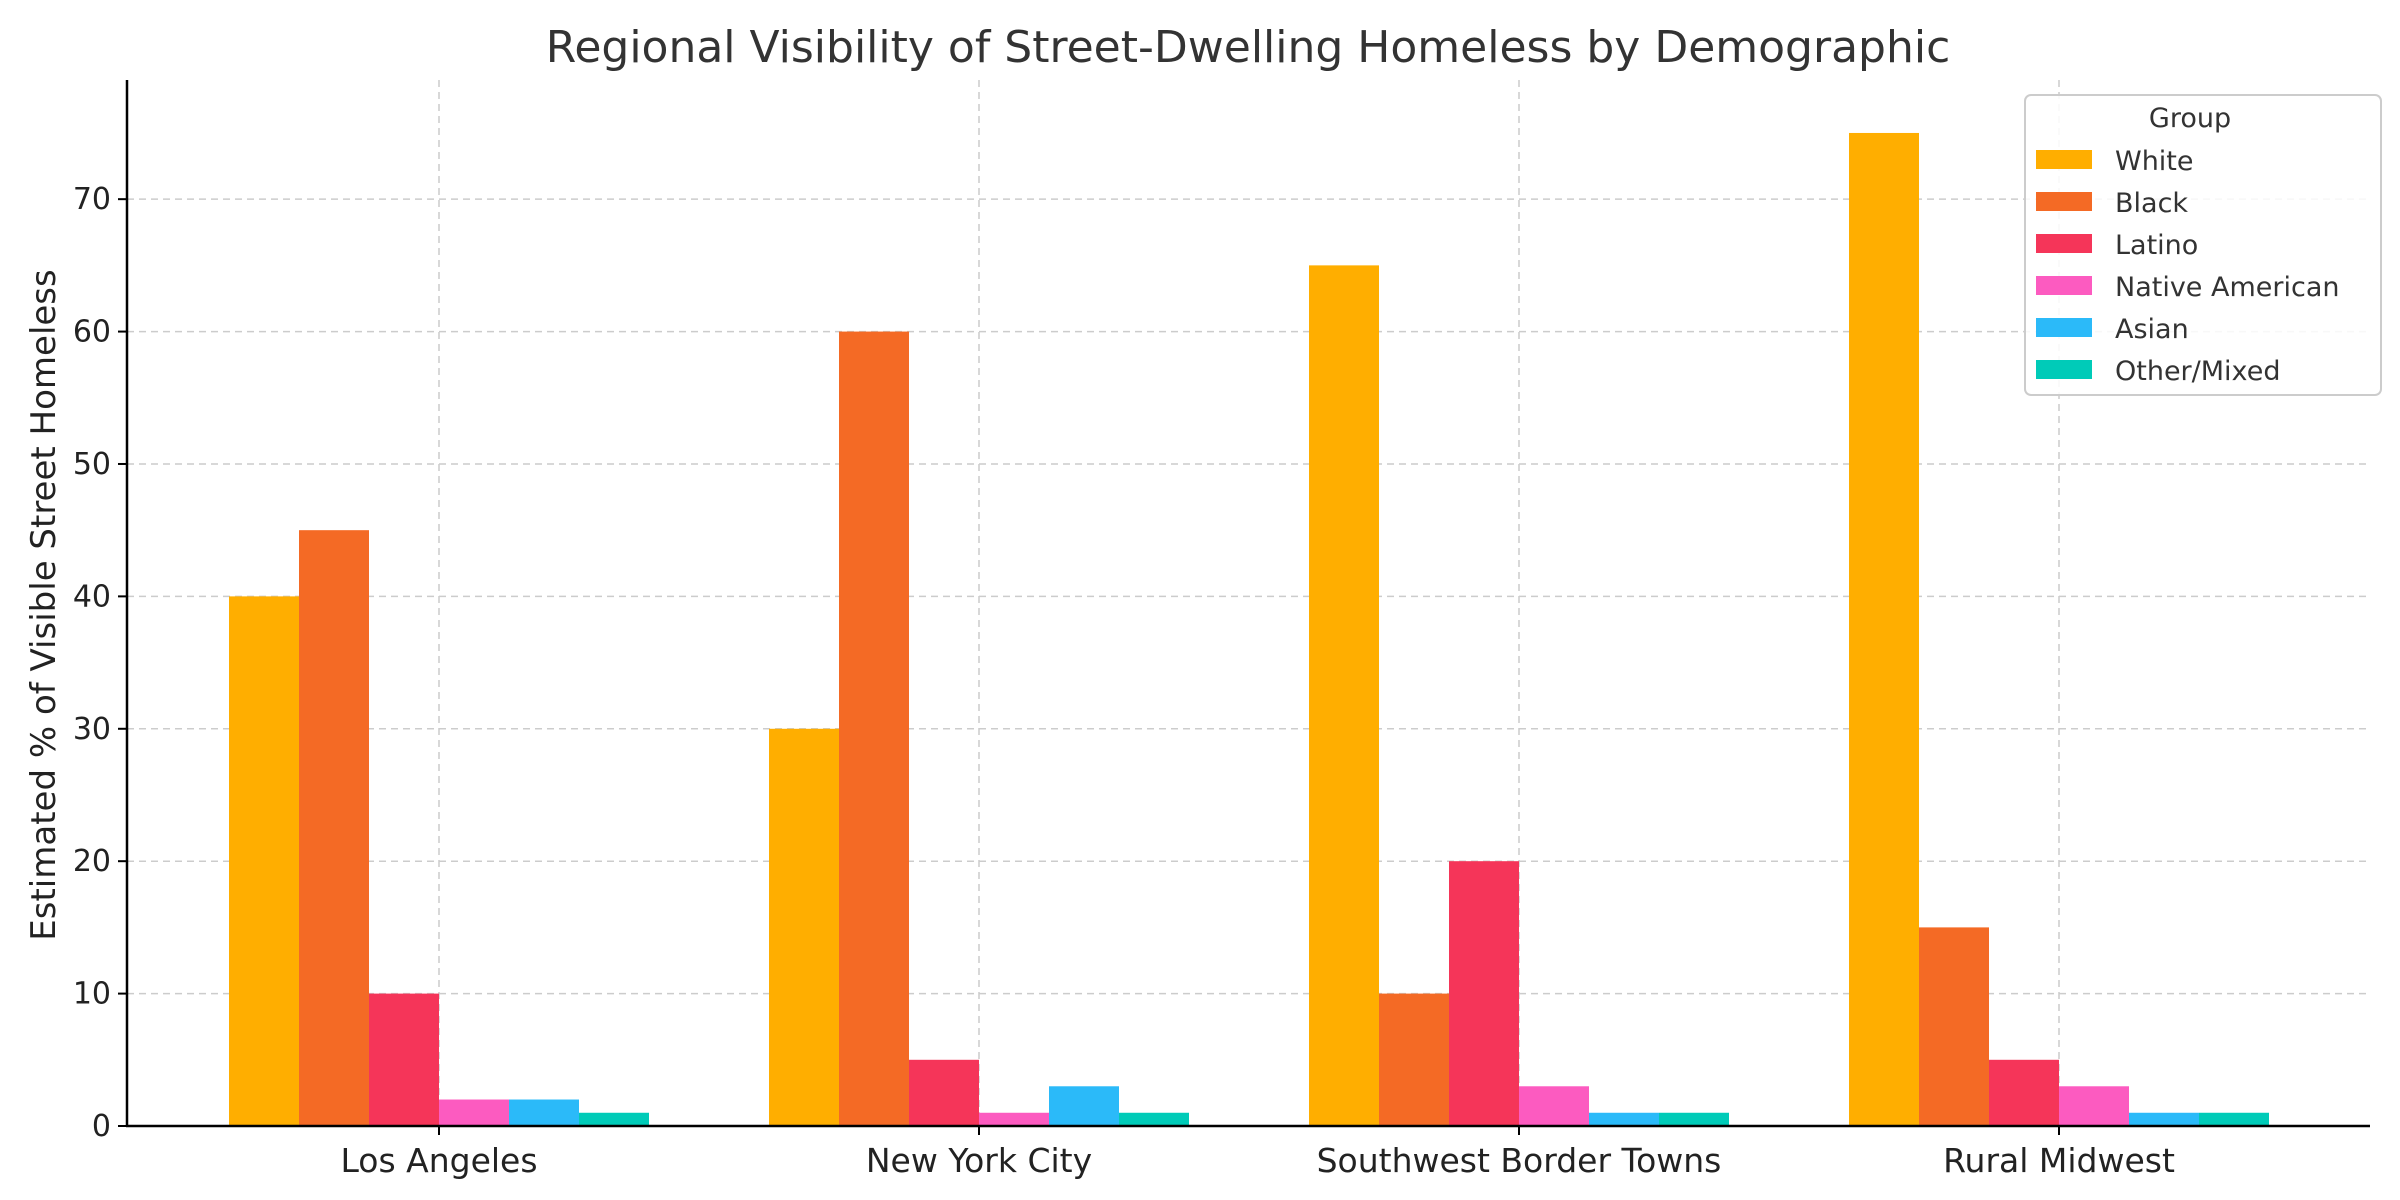  Describe the element at coordinates (2112, 329) in the screenshot. I see `legend-item: Asian` at that location.